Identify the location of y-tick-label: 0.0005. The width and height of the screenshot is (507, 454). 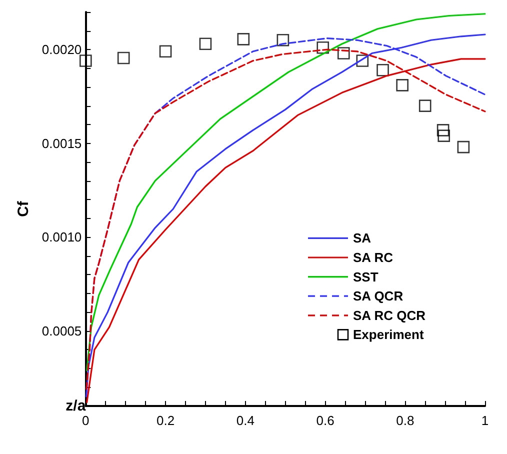
(62, 330).